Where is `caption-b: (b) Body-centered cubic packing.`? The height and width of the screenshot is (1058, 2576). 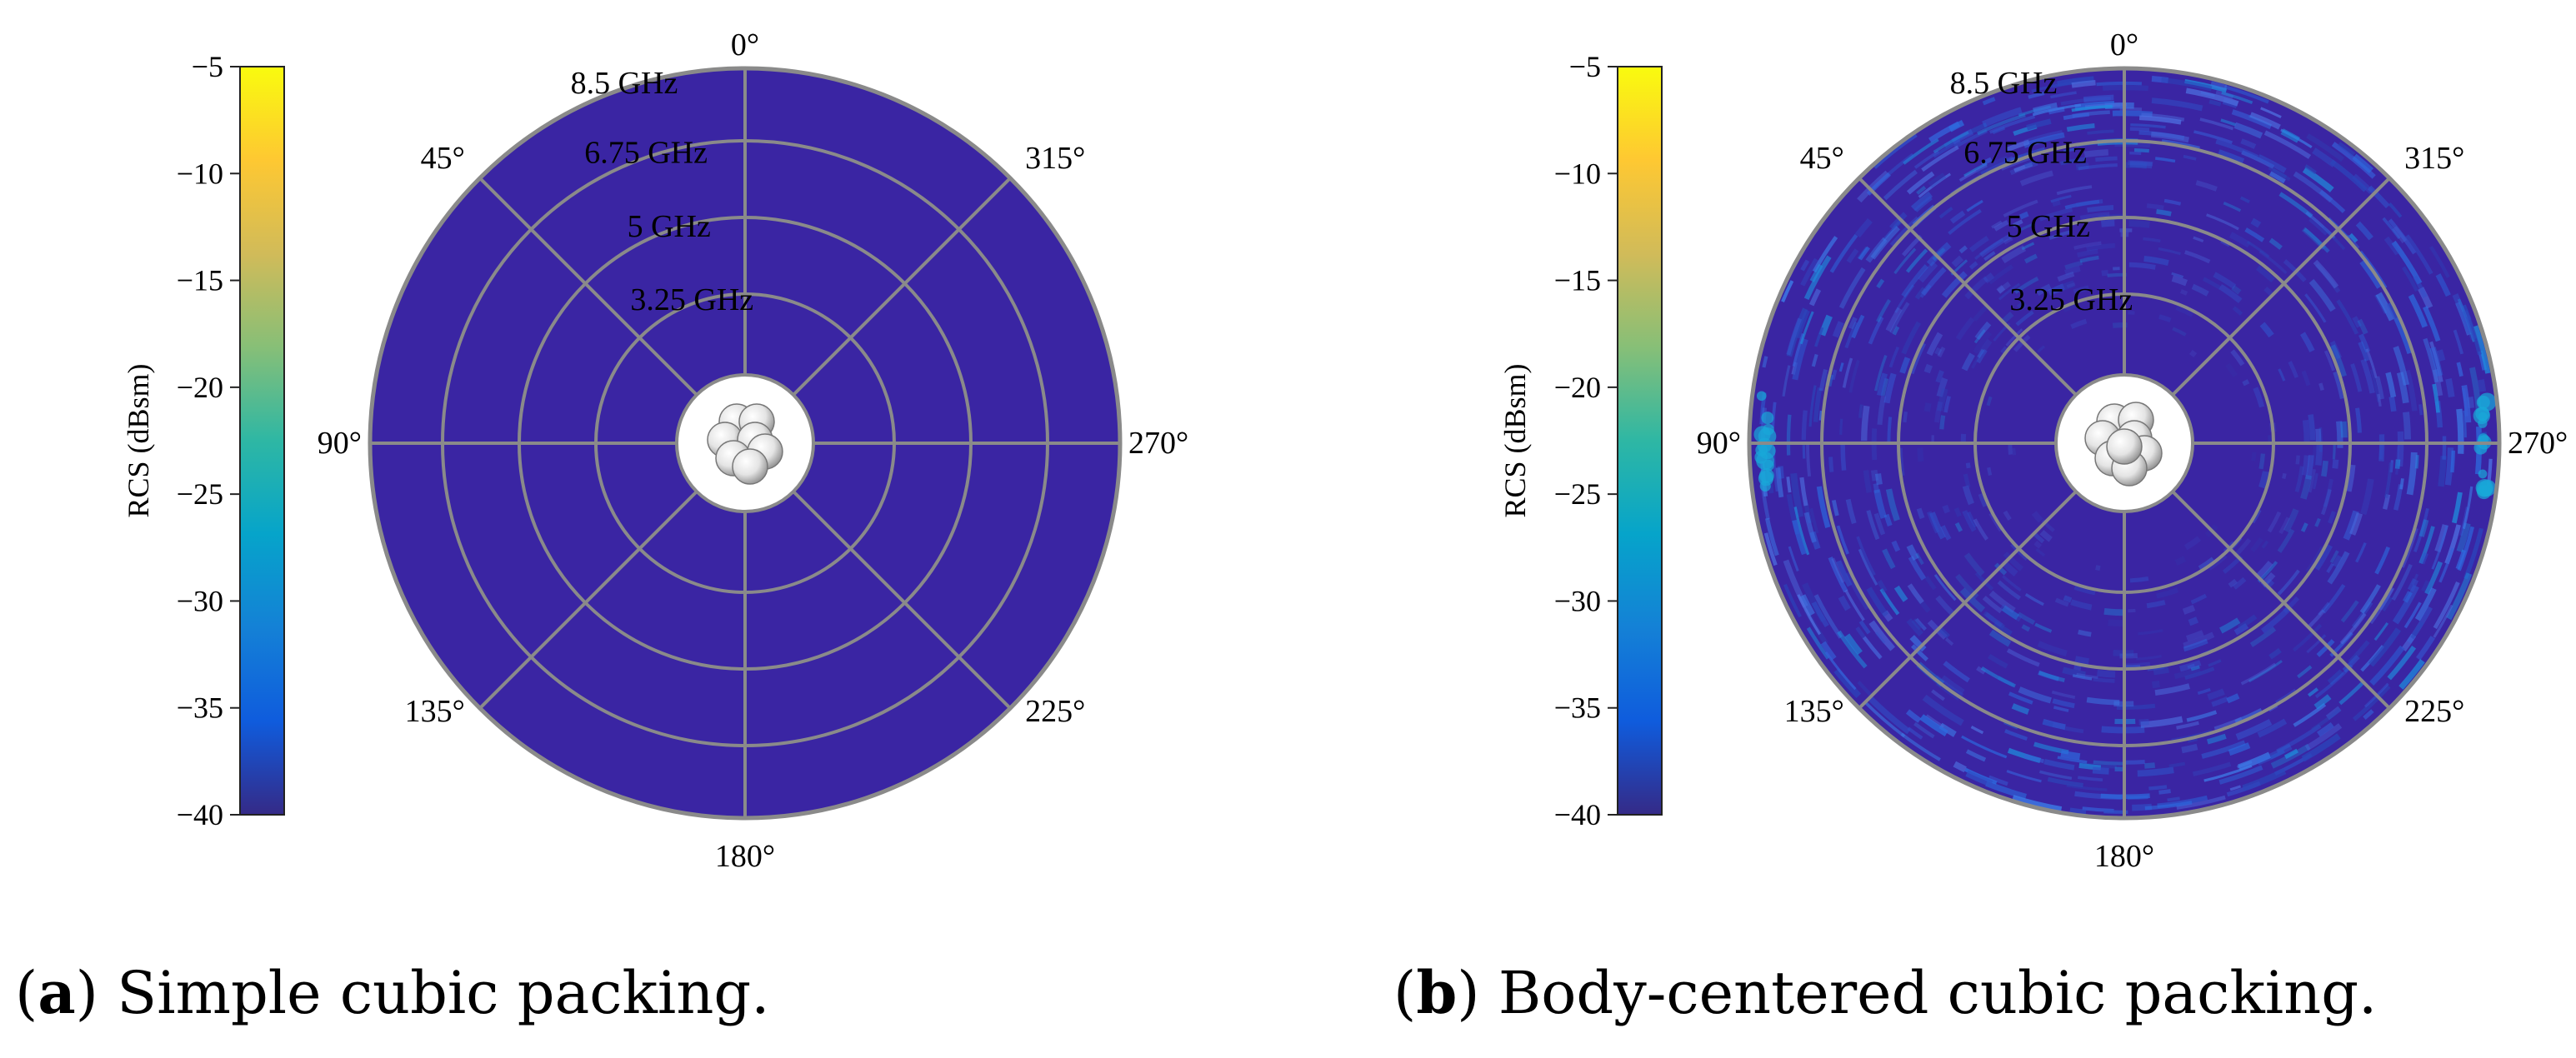
caption-b: (b) Body-centered cubic packing. is located at coordinates (1885, 992).